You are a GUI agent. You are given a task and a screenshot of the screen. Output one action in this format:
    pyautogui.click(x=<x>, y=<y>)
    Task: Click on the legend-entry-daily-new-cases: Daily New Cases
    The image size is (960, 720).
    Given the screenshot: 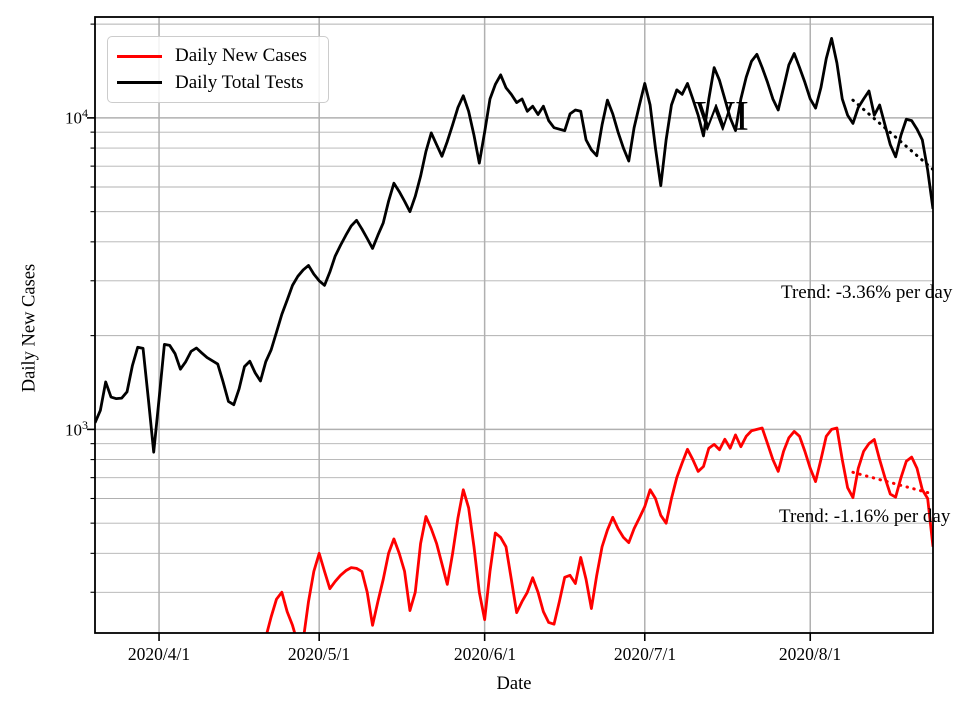 What is the action you would take?
    pyautogui.click(x=218, y=56)
    